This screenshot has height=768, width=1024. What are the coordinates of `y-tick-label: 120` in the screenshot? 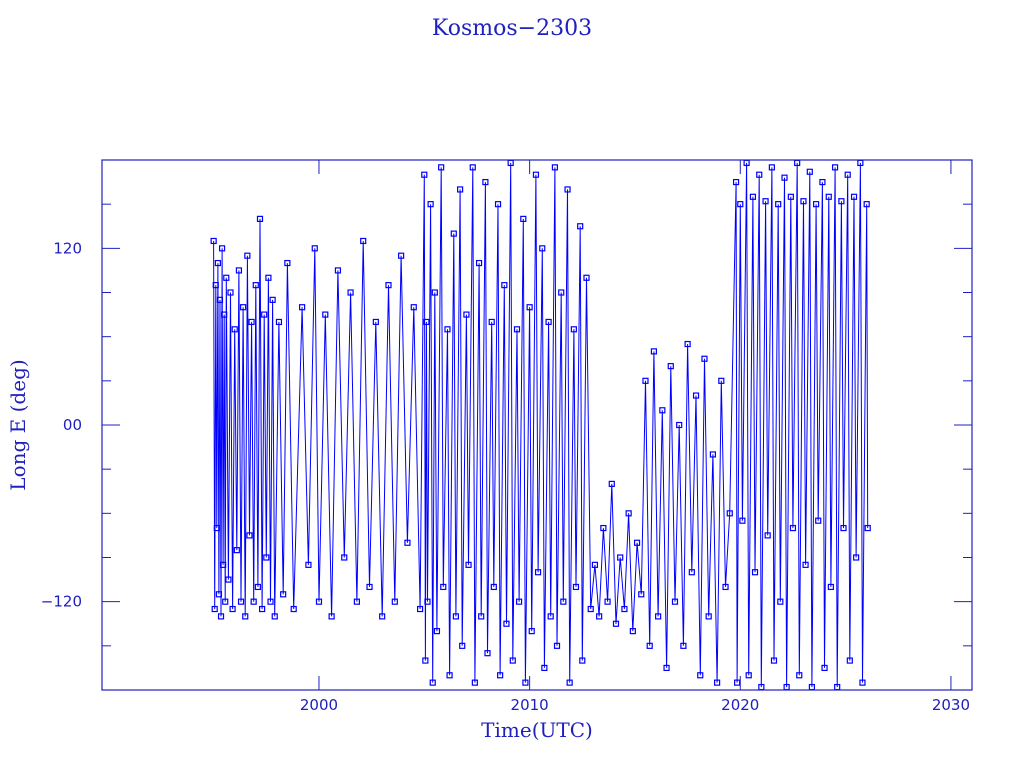 It's located at (67, 248).